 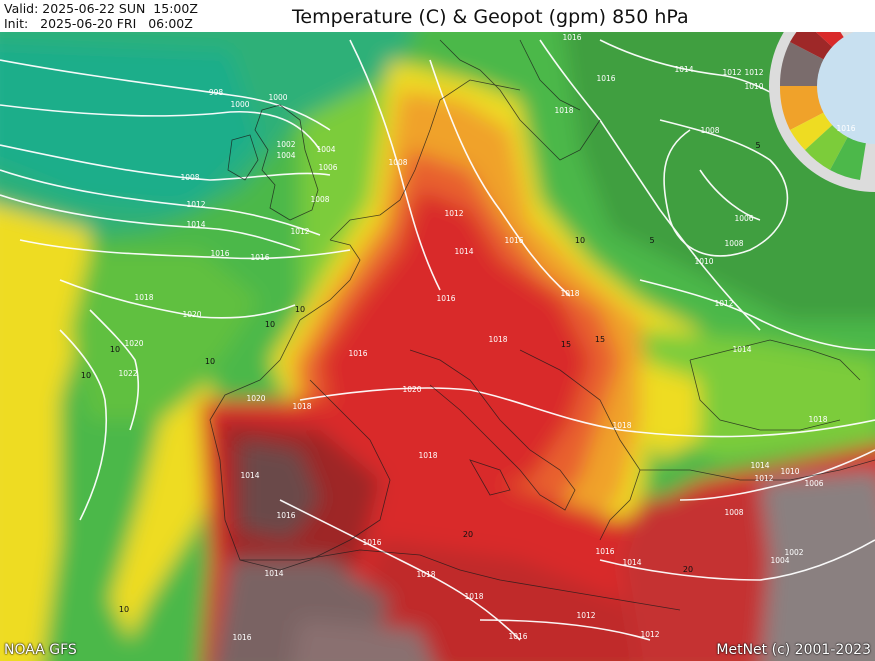 I want to click on valid-time-label: Valid: 2025-06-22 SUN 15:00Z, so click(x=101, y=8).